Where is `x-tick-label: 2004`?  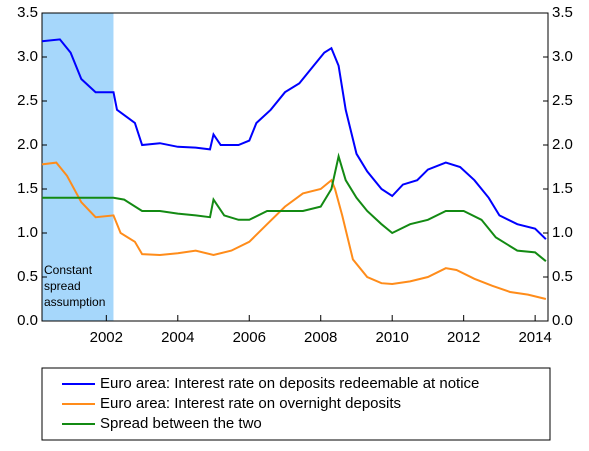
x-tick-label: 2004 is located at coordinates (177, 337).